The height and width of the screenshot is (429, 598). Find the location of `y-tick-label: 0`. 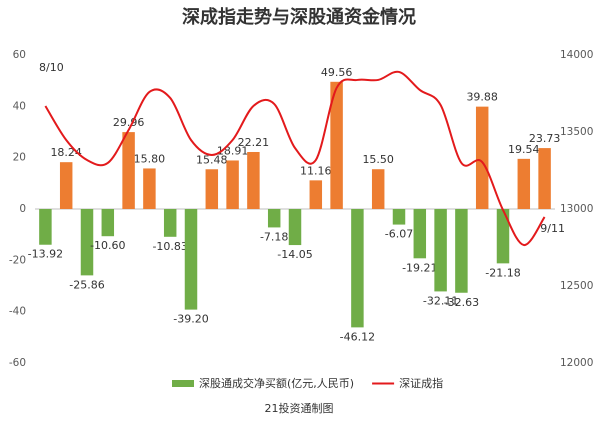

y-tick-label: 0 is located at coordinates (22, 209).